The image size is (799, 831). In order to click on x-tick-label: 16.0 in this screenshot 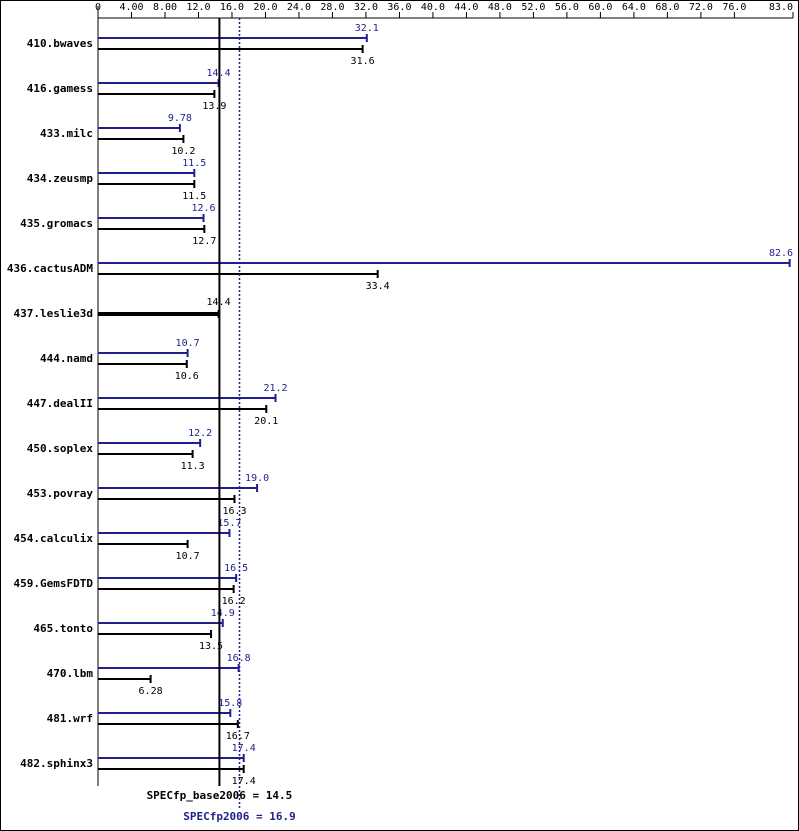, I will do `click(232, 7)`.